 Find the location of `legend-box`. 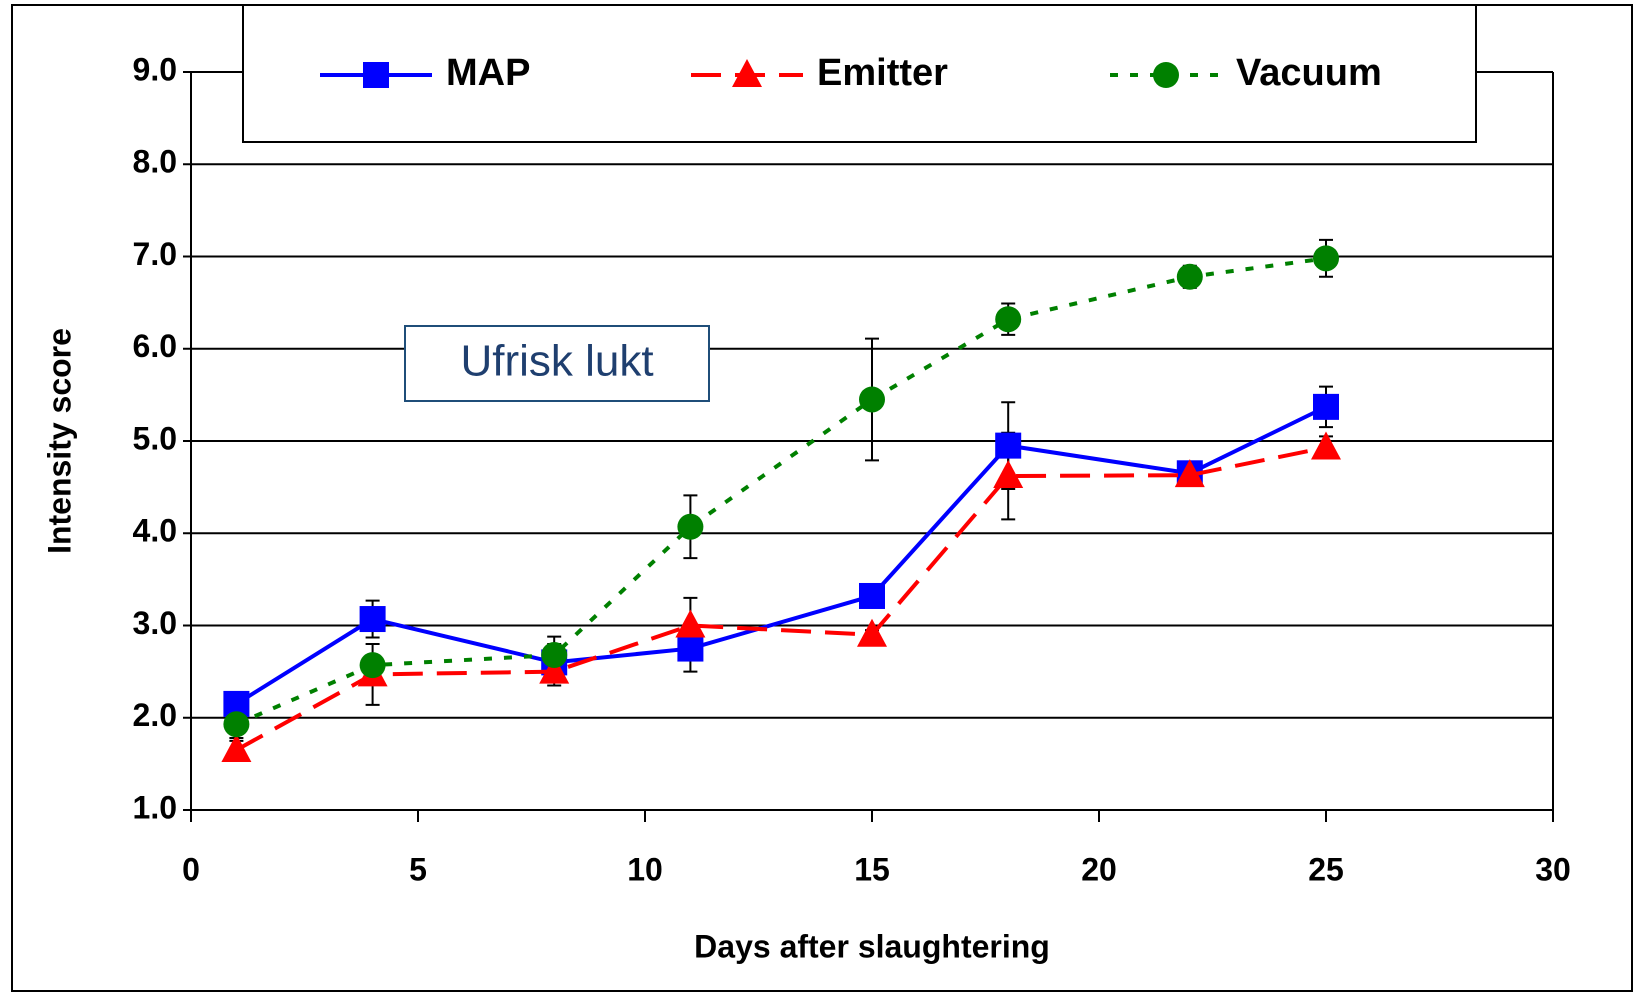

legend-box is located at coordinates (859, 73).